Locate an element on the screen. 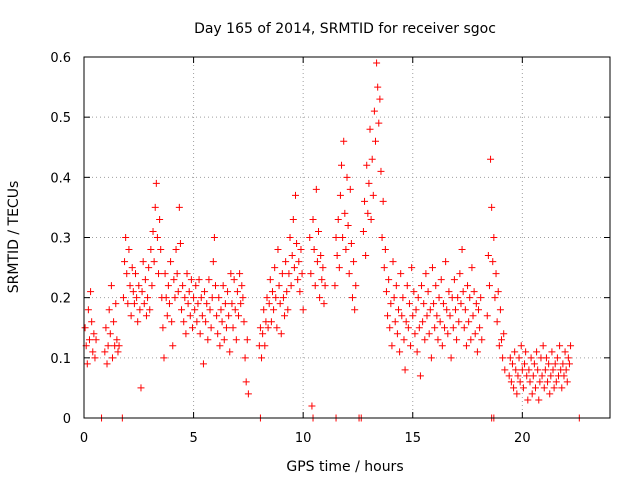 Image resolution: width=640 pixels, height=480 pixels. y-axis-label: SRMTID / TECUs is located at coordinates (14, 237).